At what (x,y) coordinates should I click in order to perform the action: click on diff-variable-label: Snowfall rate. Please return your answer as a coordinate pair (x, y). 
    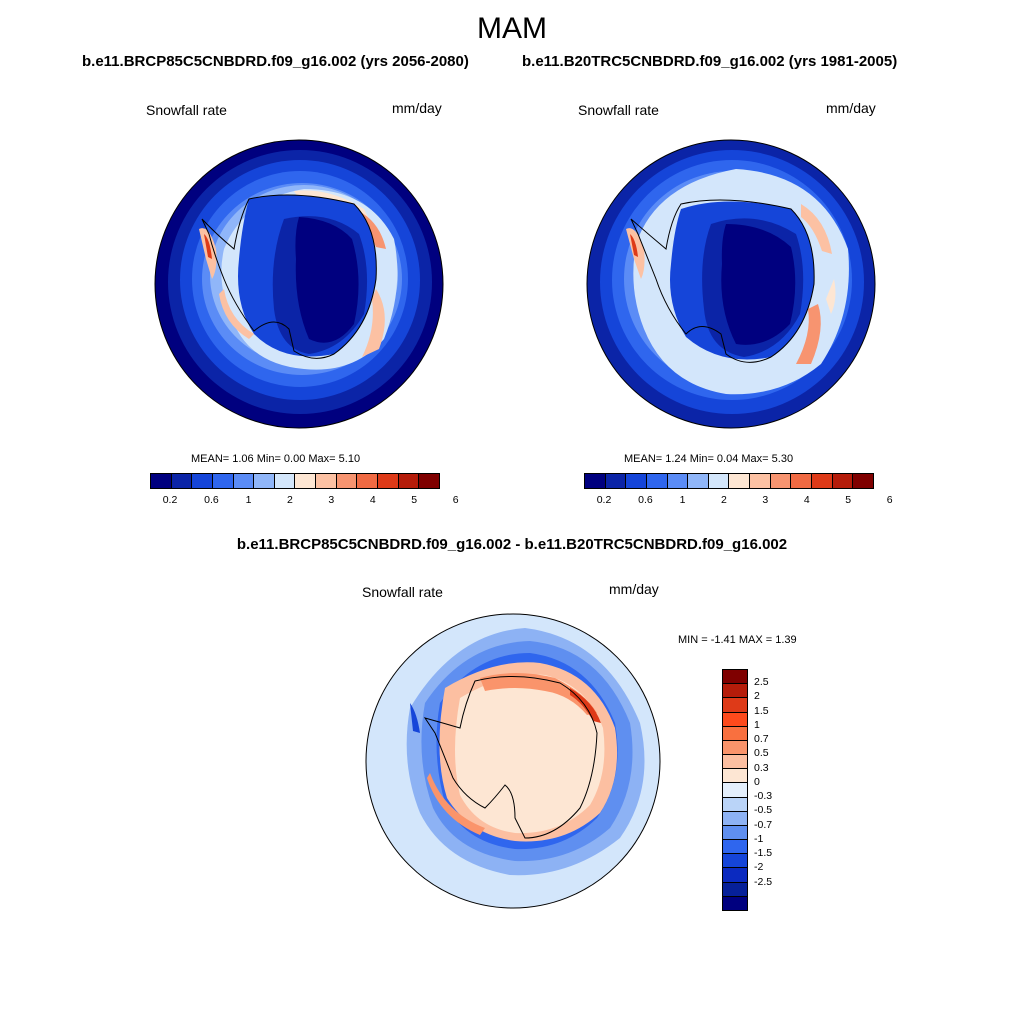
    Looking at the image, I should click on (402, 592).